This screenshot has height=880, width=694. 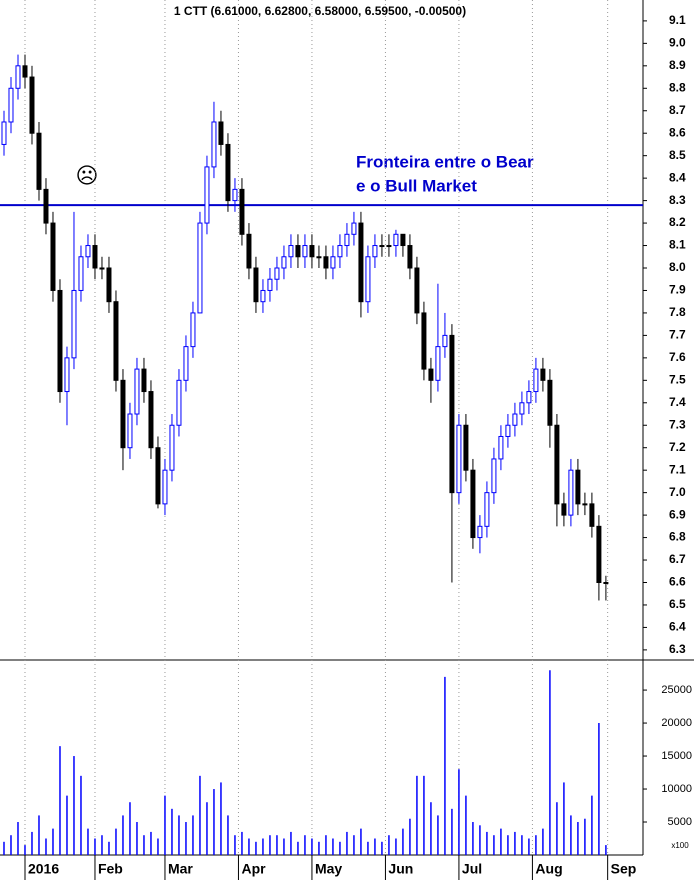 I want to click on y-tick-label: 8.4, so click(x=677, y=177).